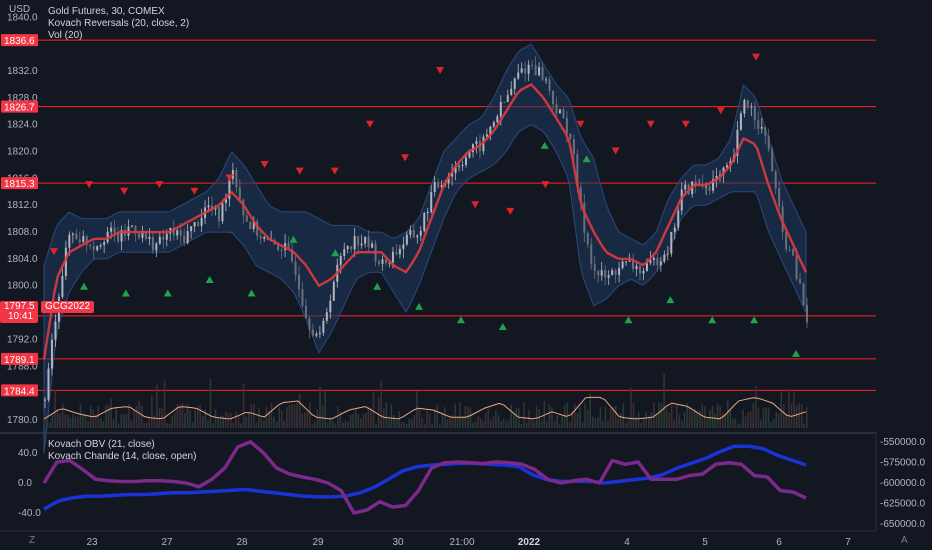 The image size is (932, 550). I want to click on chande-tick-label: -40.0, so click(29, 513).